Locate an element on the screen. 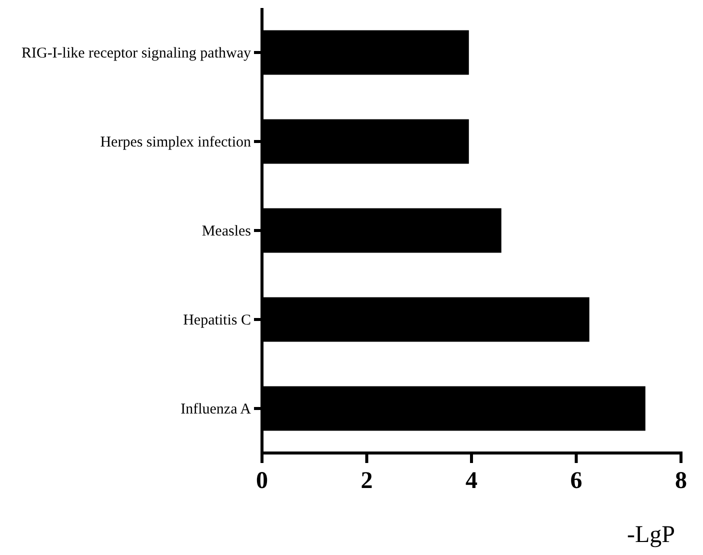  y-tick-label: RIG-I-like receptor signaling pathway is located at coordinates (136, 53).